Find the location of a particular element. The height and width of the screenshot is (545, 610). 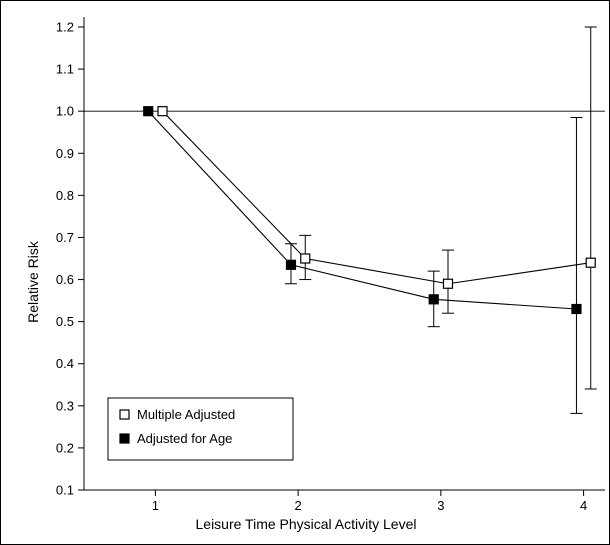

legend: Multiple Adjusted Adjusted for Age is located at coordinates (200, 429).